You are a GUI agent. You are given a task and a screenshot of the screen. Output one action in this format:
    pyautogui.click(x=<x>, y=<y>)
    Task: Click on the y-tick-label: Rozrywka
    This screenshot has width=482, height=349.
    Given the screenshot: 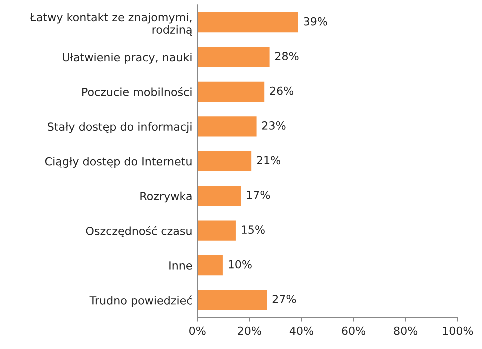 What is the action you would take?
    pyautogui.click(x=166, y=197)
    